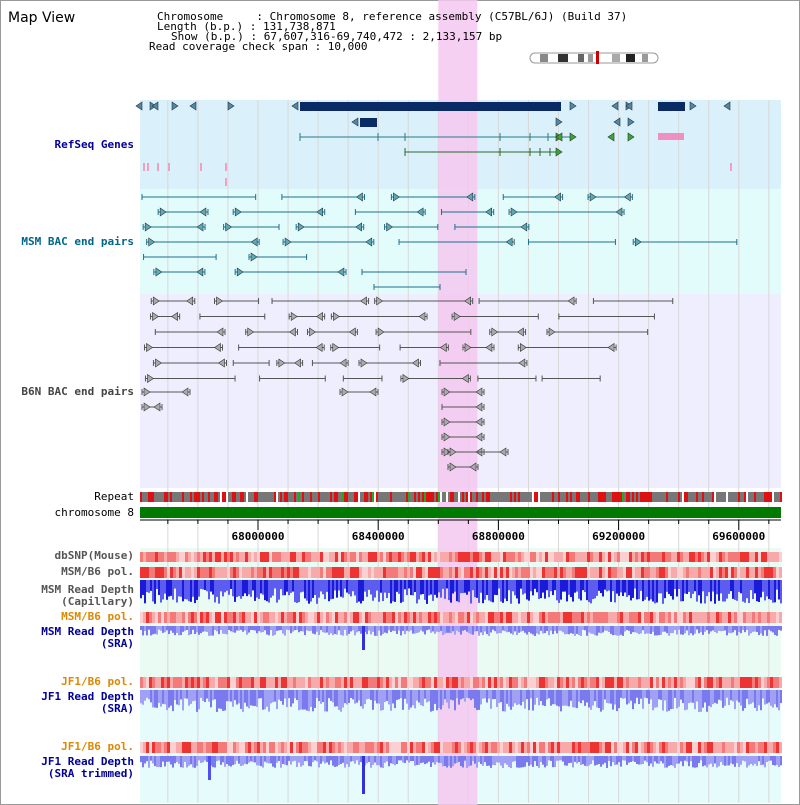  Describe the element at coordinates (407, 384) in the screenshot. I see `b6n-bac-track` at that location.